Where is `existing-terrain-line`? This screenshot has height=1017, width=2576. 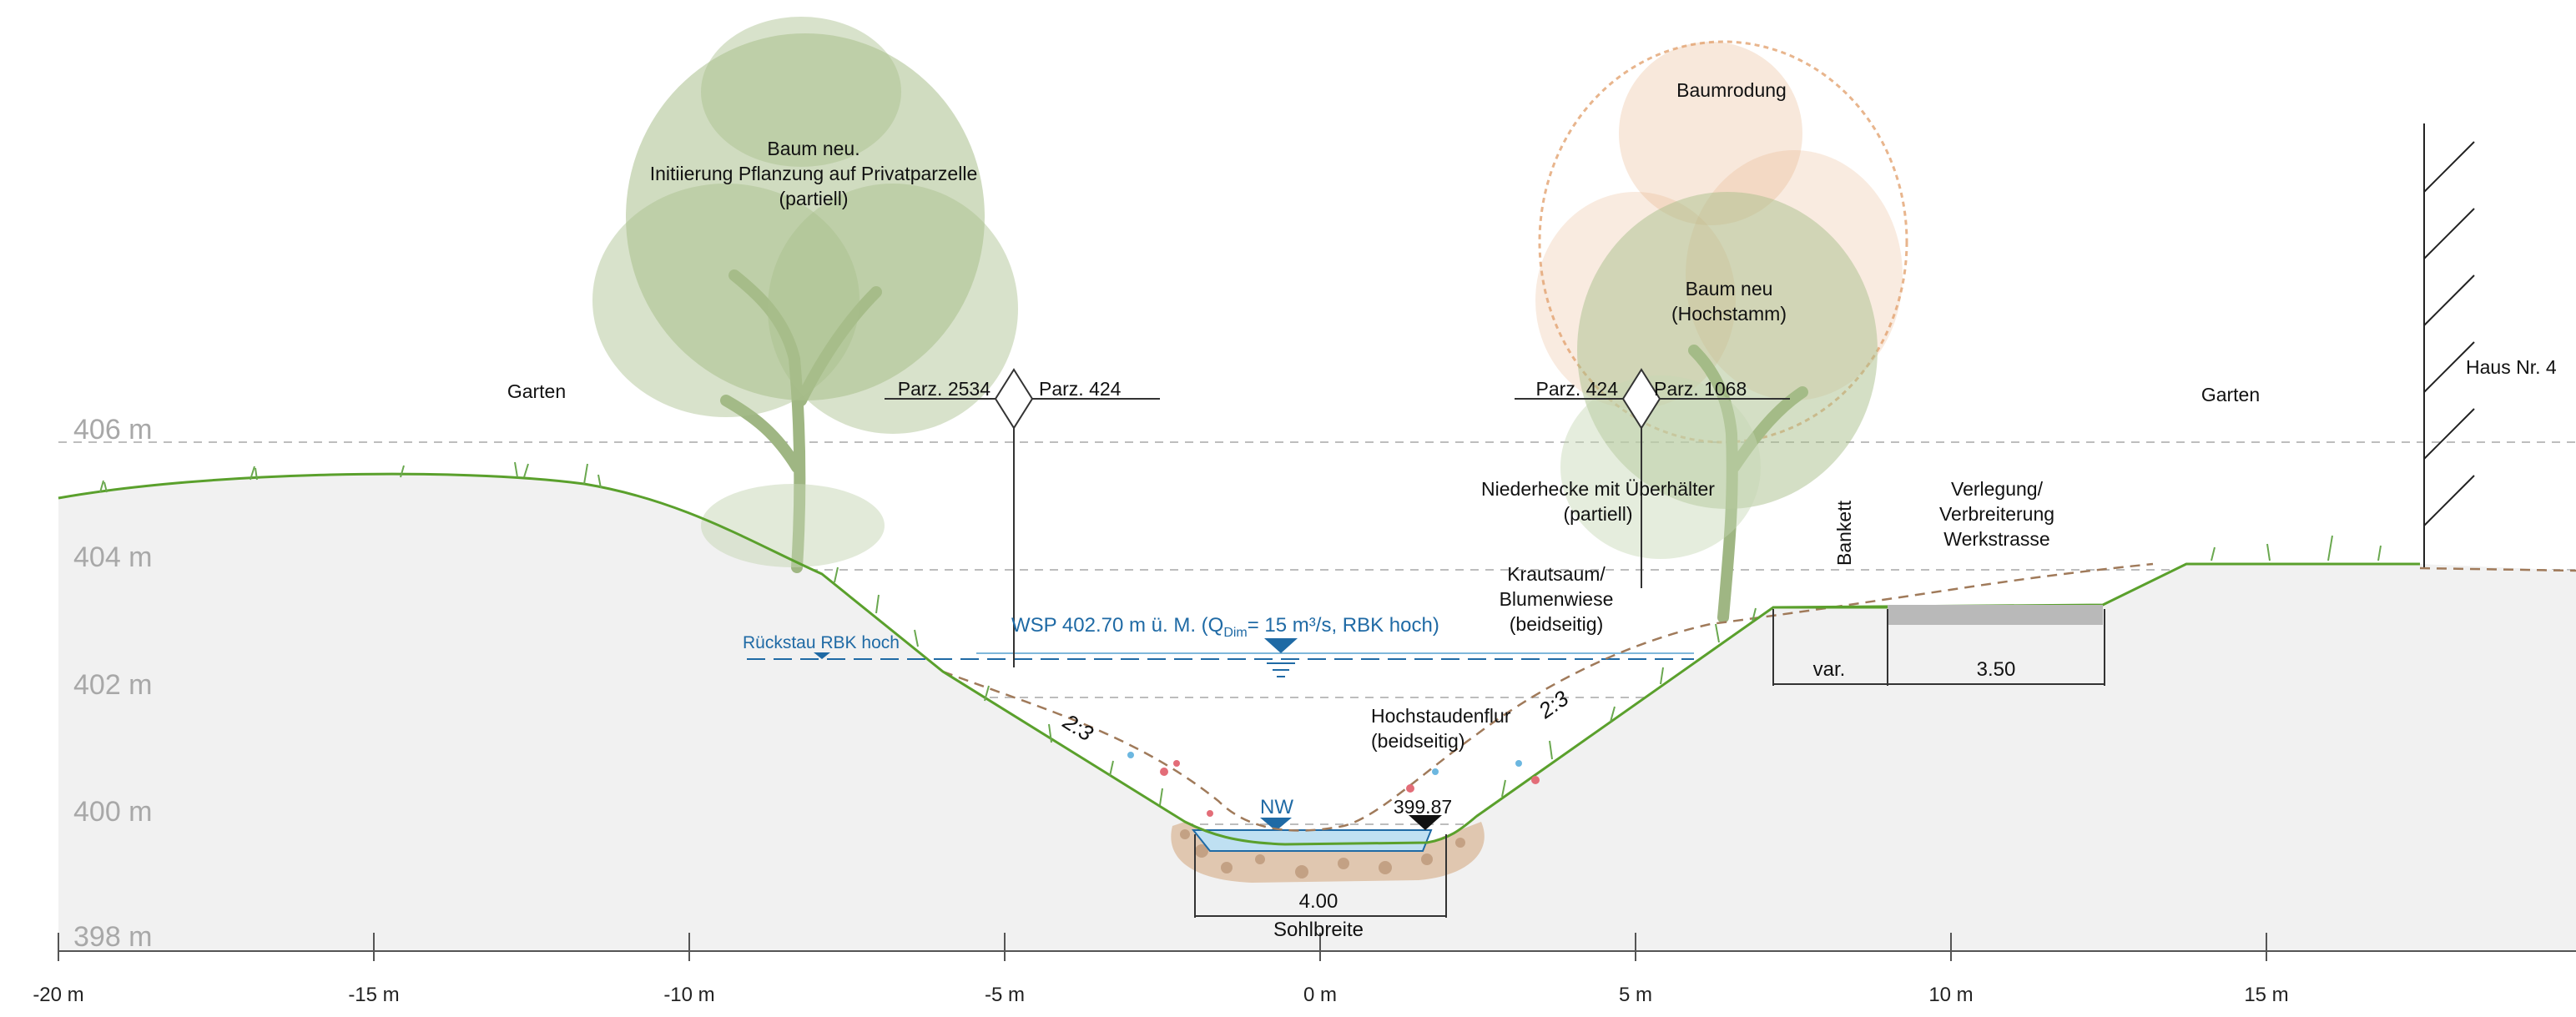 existing-terrain-line is located at coordinates (1548, 697).